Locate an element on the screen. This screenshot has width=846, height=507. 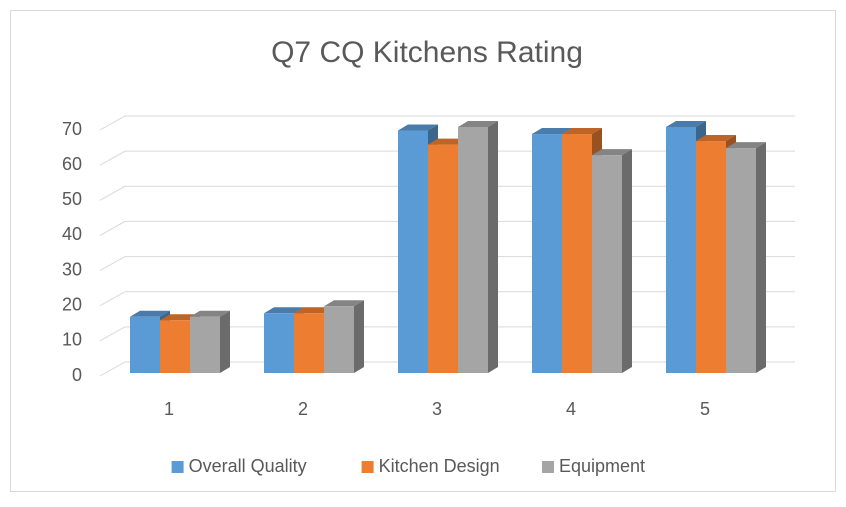
chart-title: Q7 CQ Kitchens Rating is located at coordinates (427, 52).